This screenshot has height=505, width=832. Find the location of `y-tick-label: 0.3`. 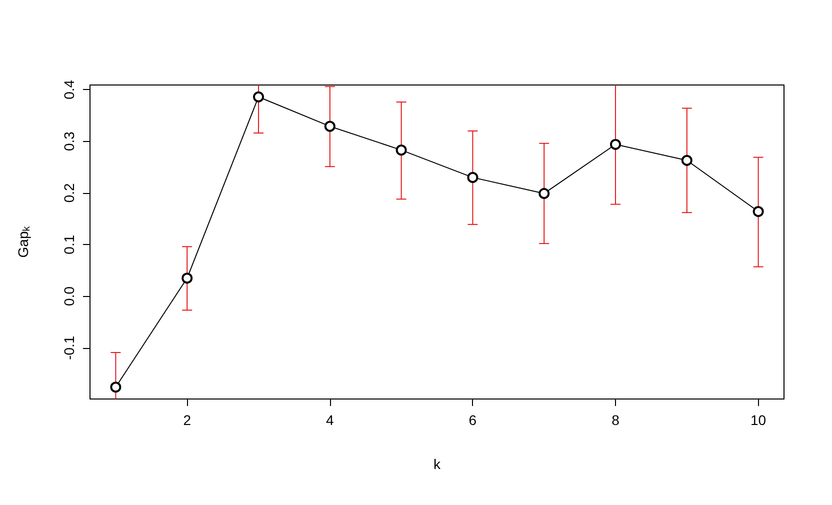

y-tick-label: 0.3 is located at coordinates (69, 141).